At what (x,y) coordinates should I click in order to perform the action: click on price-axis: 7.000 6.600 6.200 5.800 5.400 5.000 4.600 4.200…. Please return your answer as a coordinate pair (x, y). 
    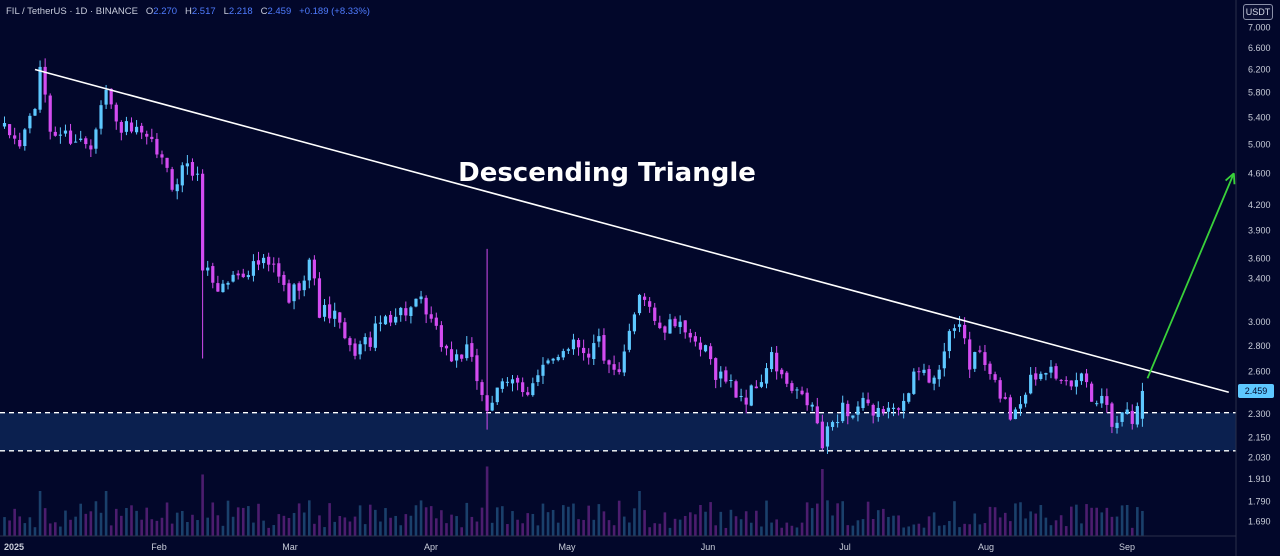
    Looking at the image, I should click on (1259, 274).